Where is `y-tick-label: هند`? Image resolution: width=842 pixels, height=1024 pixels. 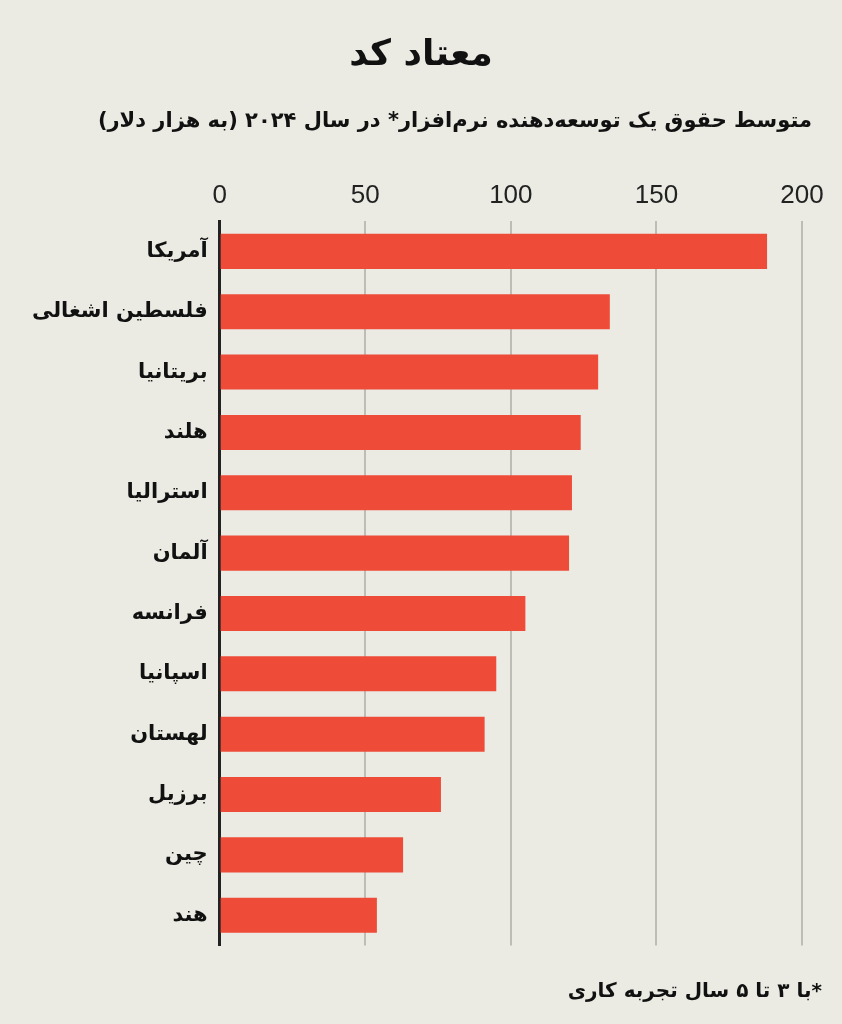 y-tick-label: هند is located at coordinates (190, 913).